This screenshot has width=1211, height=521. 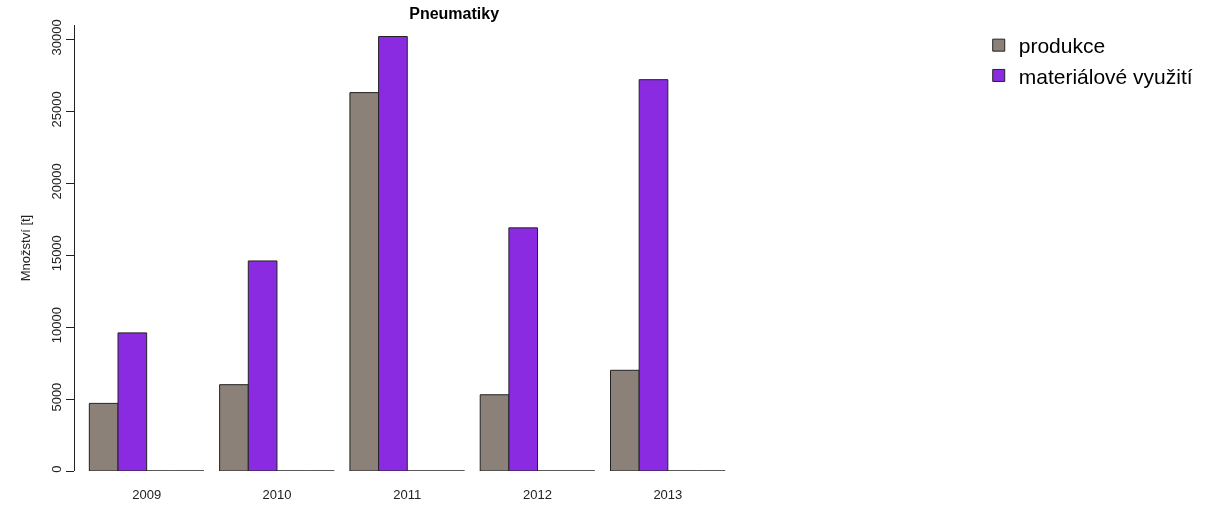 What do you see at coordinates (147, 494) in the screenshot?
I see `x-tick-label: 2009` at bounding box center [147, 494].